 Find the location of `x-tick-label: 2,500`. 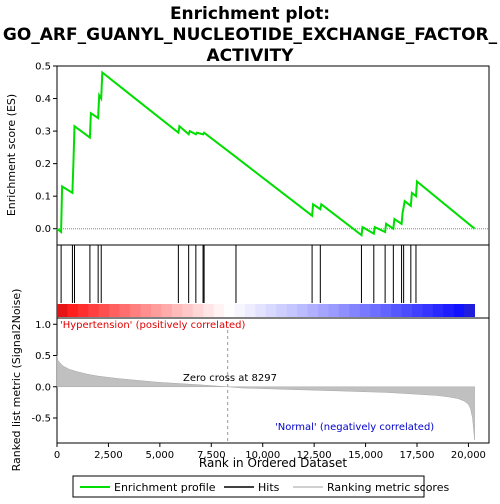

x-tick-label: 2,500 is located at coordinates (108, 455).